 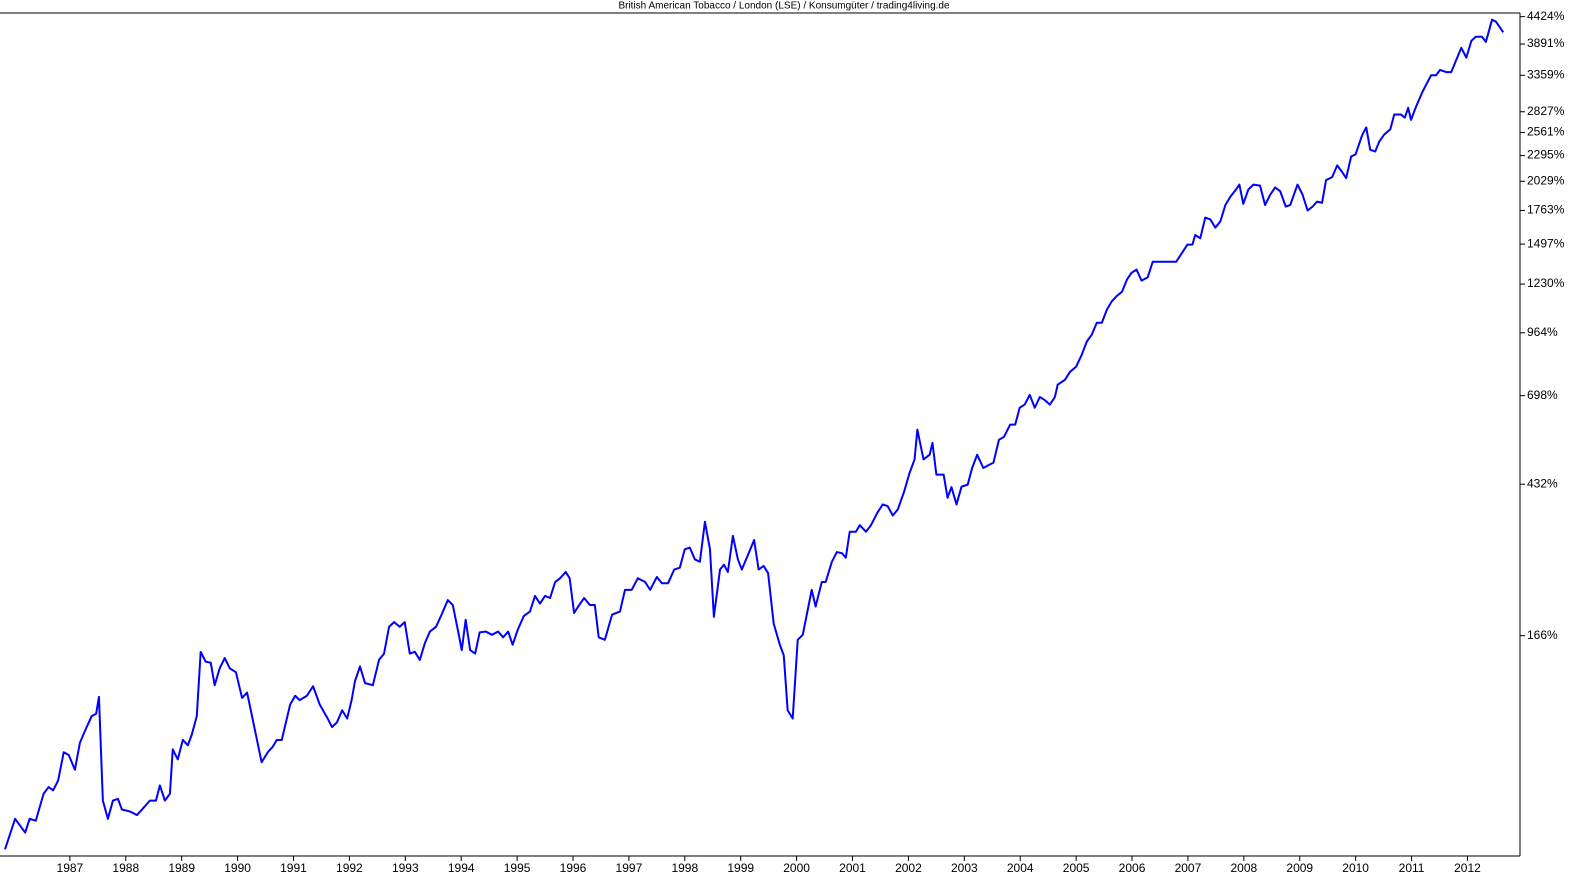 What do you see at coordinates (684, 868) in the screenshot?
I see `x-tick-label: 1998` at bounding box center [684, 868].